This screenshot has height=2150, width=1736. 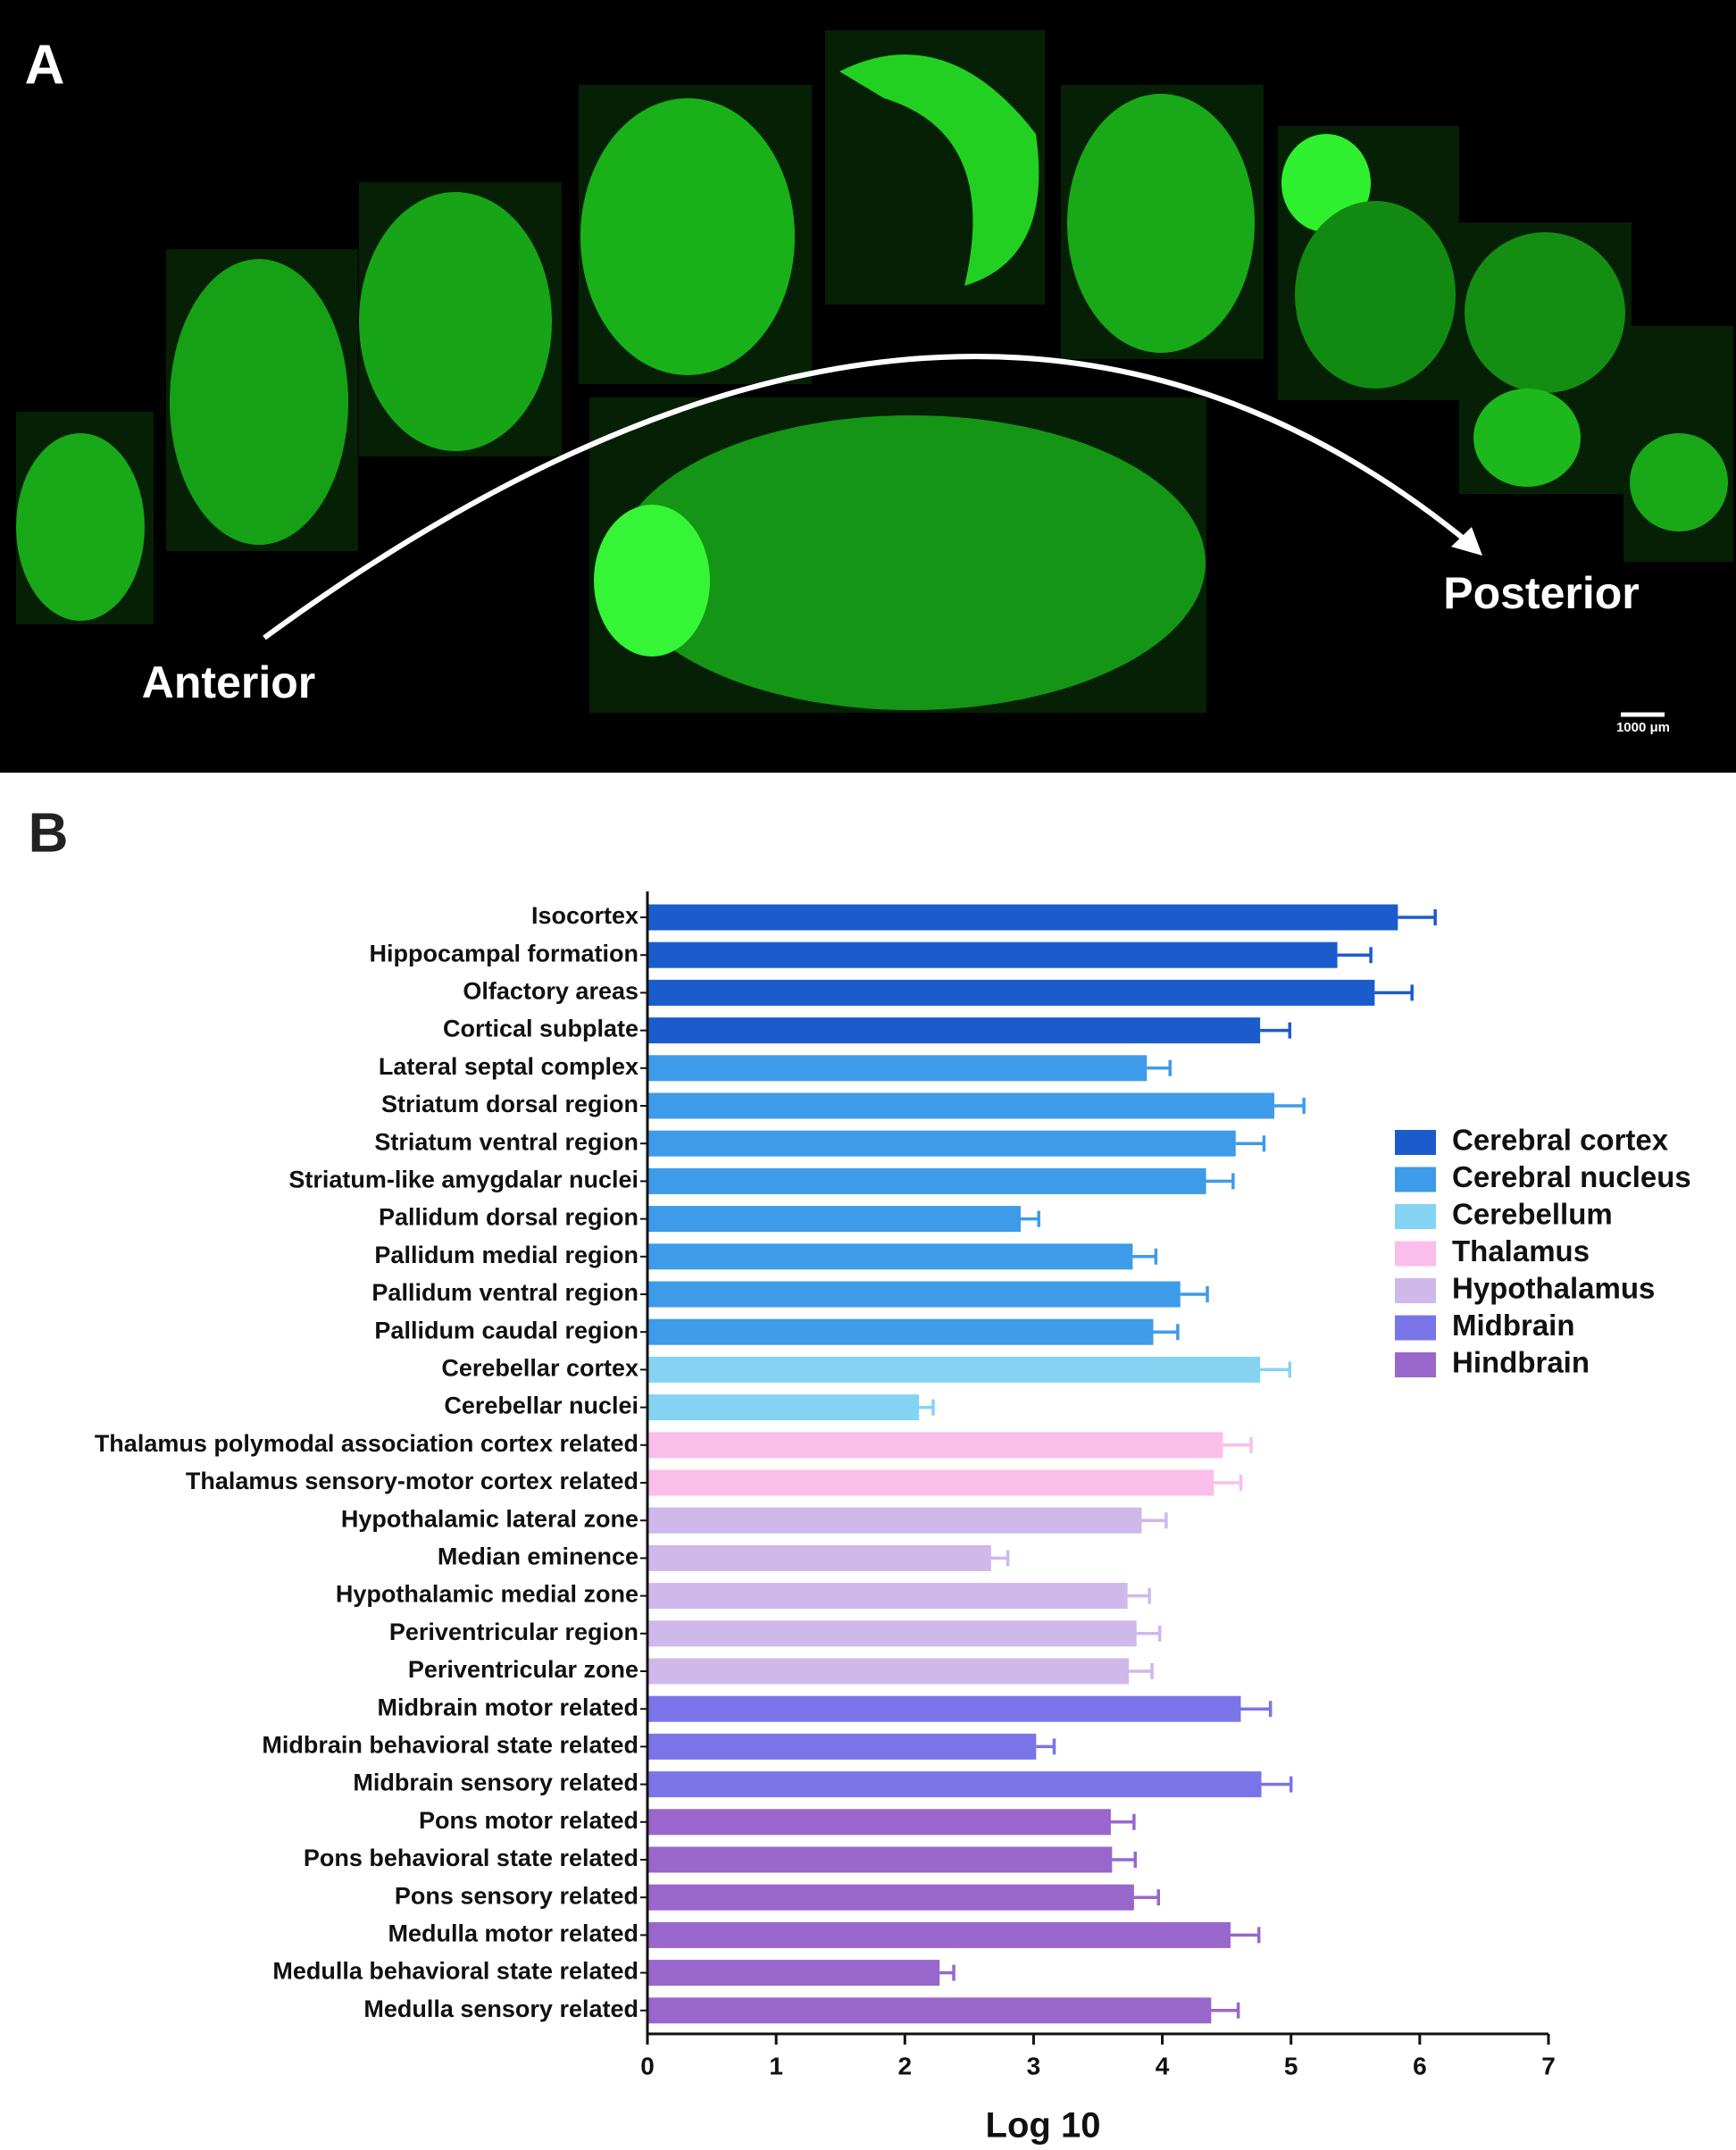 I want to click on x-tick-label: 3, so click(x=1034, y=2066).